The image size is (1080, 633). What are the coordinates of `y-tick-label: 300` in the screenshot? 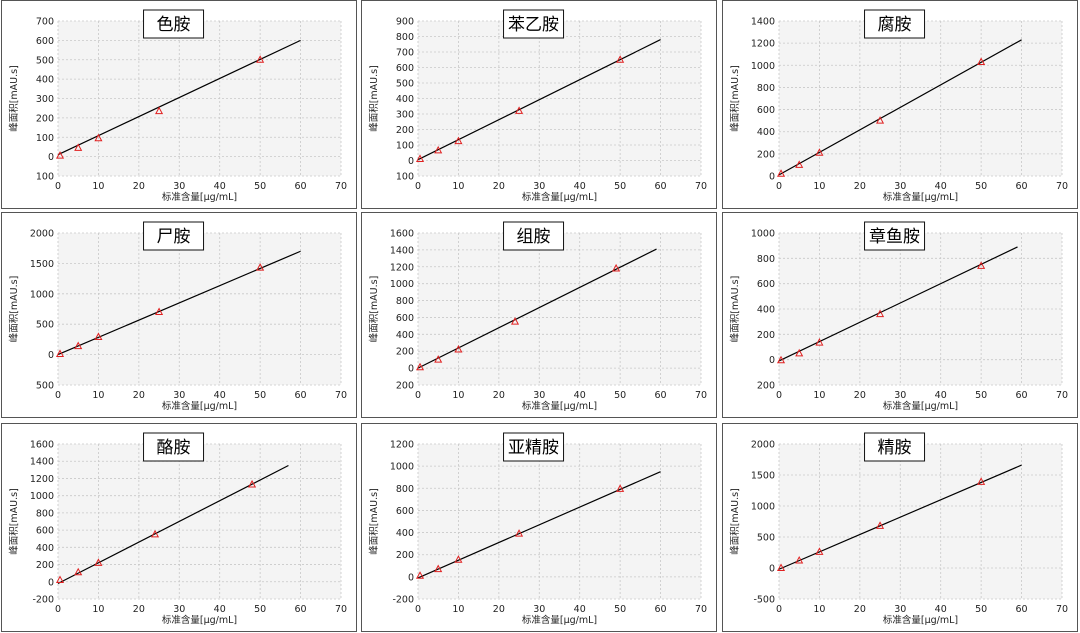 It's located at (45, 99).